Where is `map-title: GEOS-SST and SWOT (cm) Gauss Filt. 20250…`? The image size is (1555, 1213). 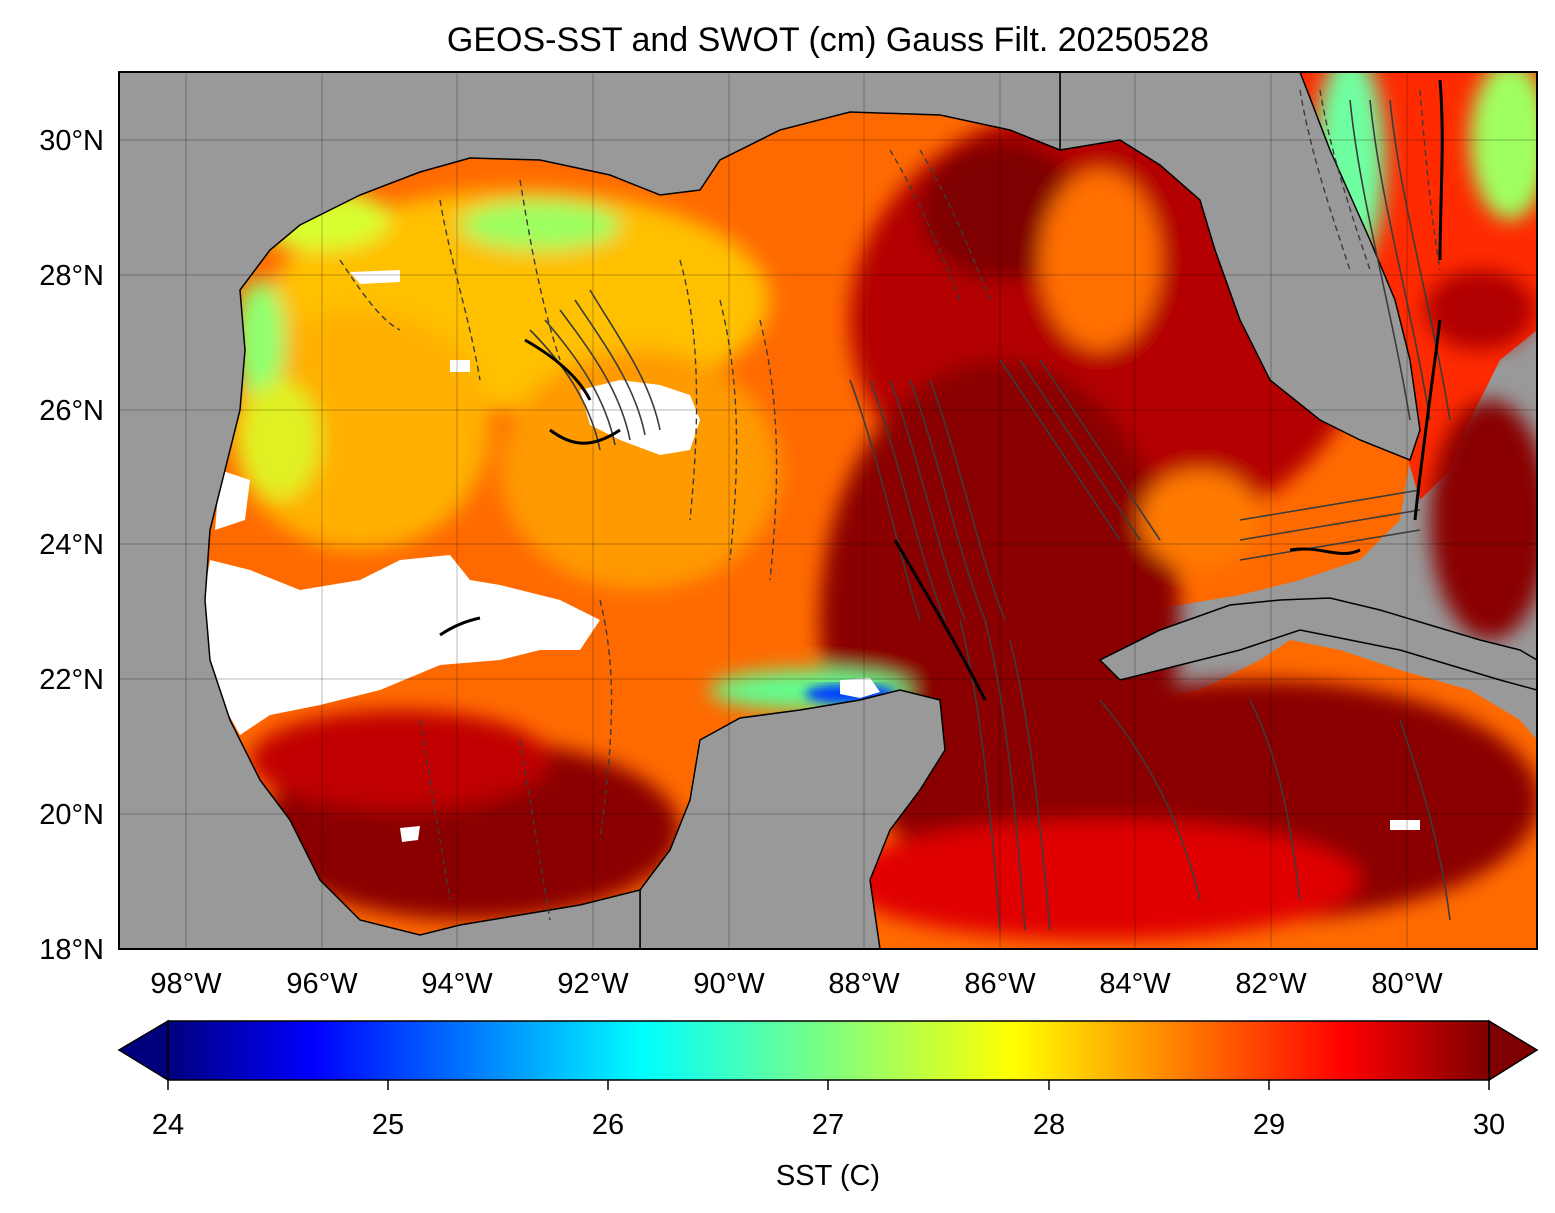 map-title: GEOS-SST and SWOT (cm) Gauss Filt. 20250… is located at coordinates (828, 40).